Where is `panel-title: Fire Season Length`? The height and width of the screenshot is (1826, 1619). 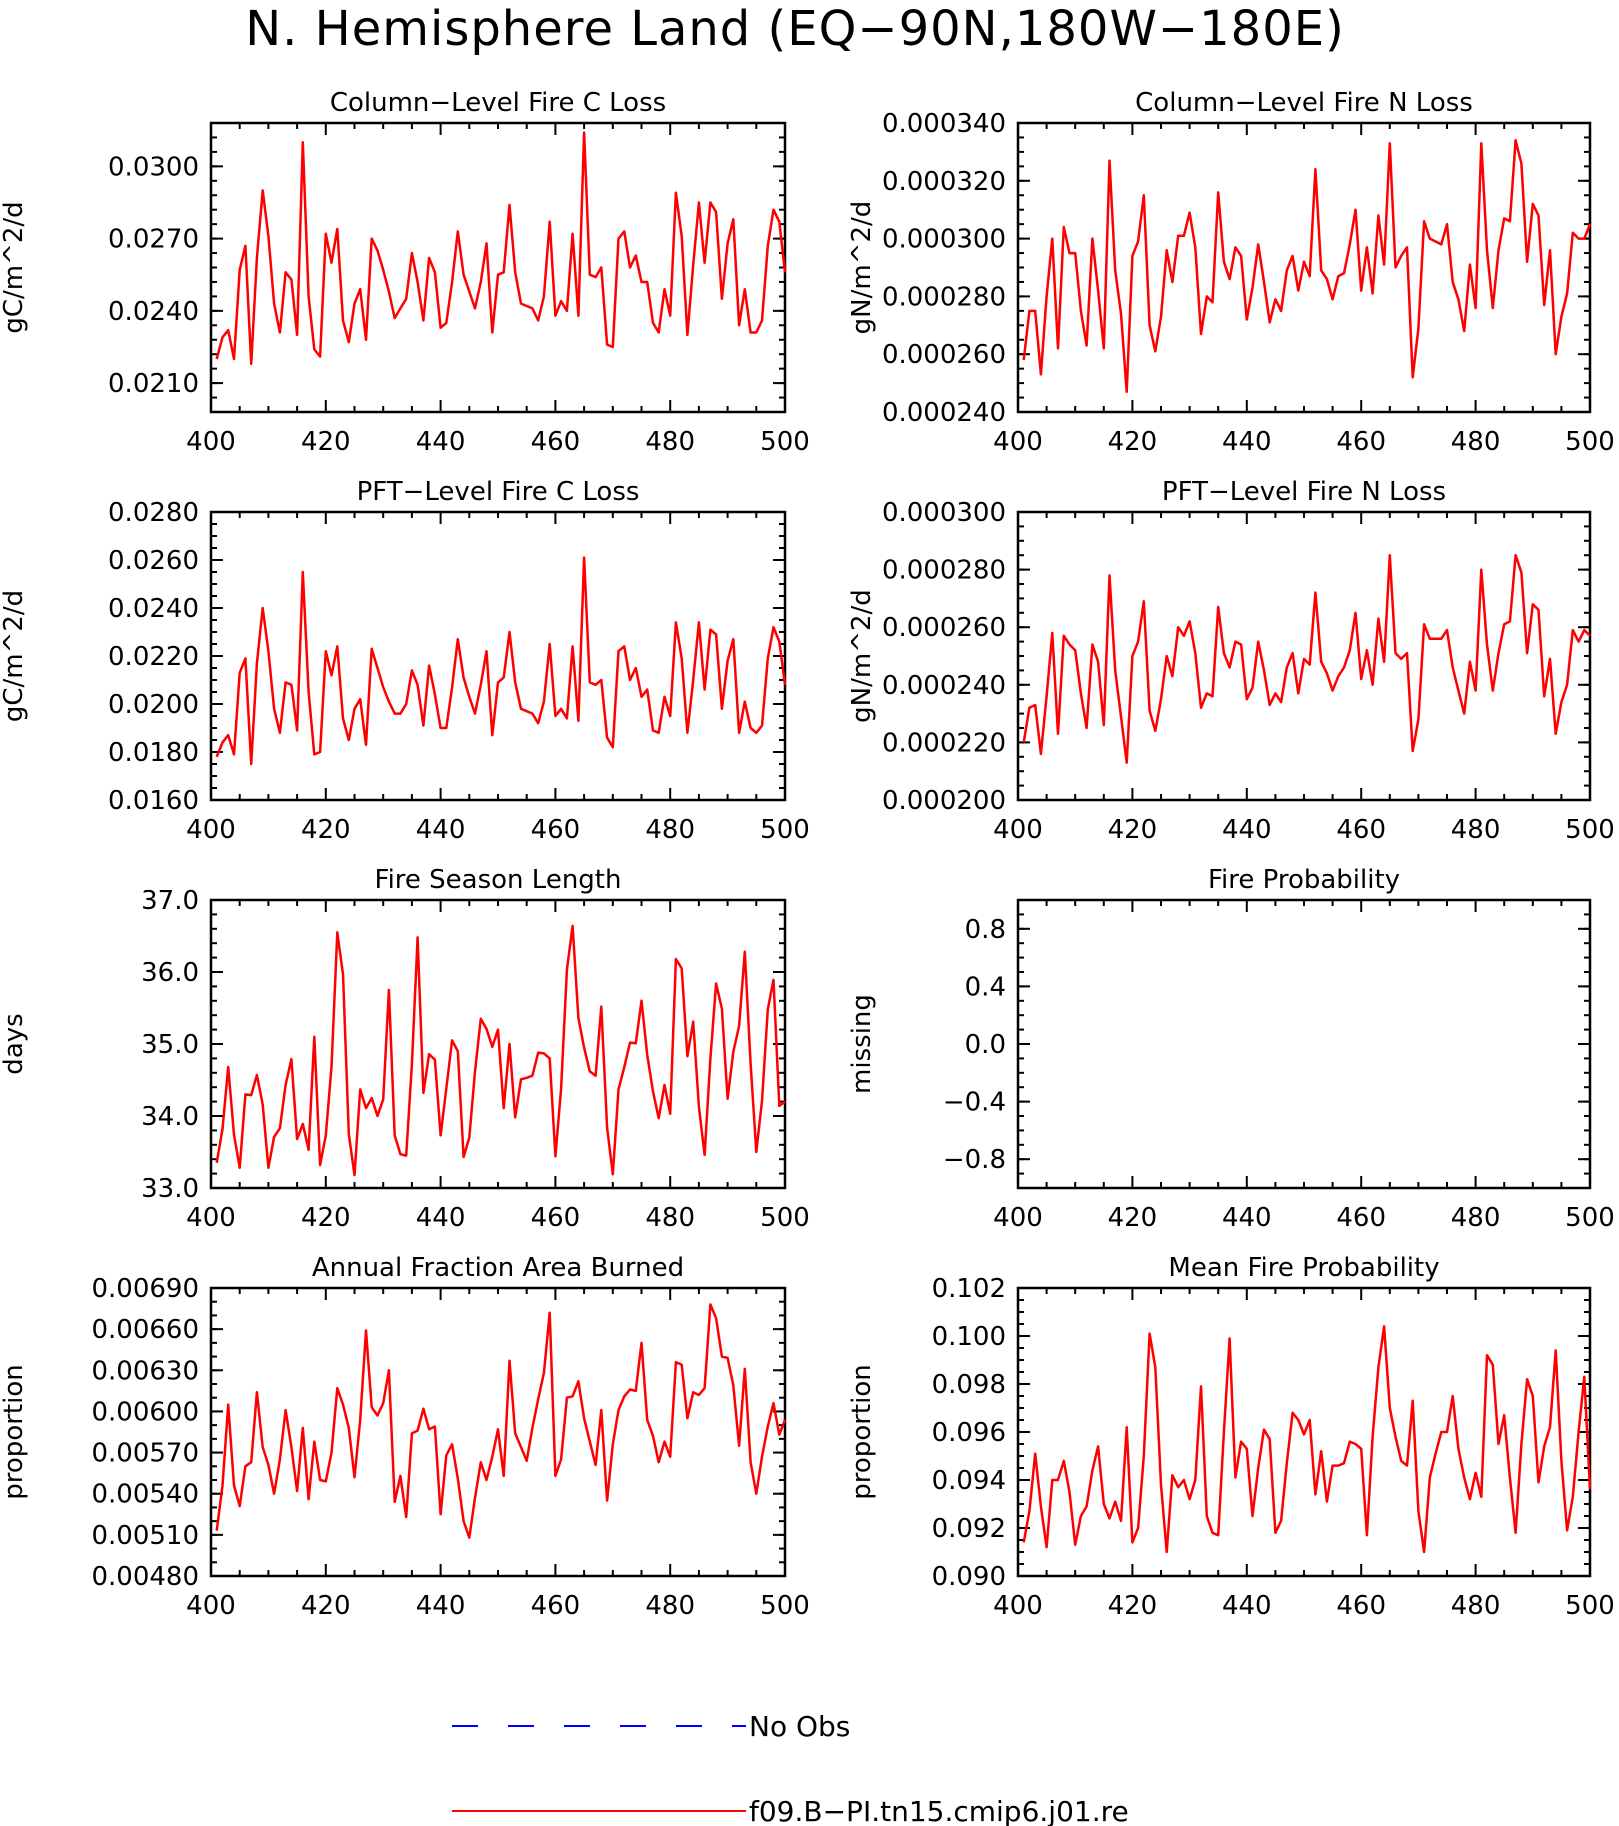
panel-title: Fire Season Length is located at coordinates (498, 880).